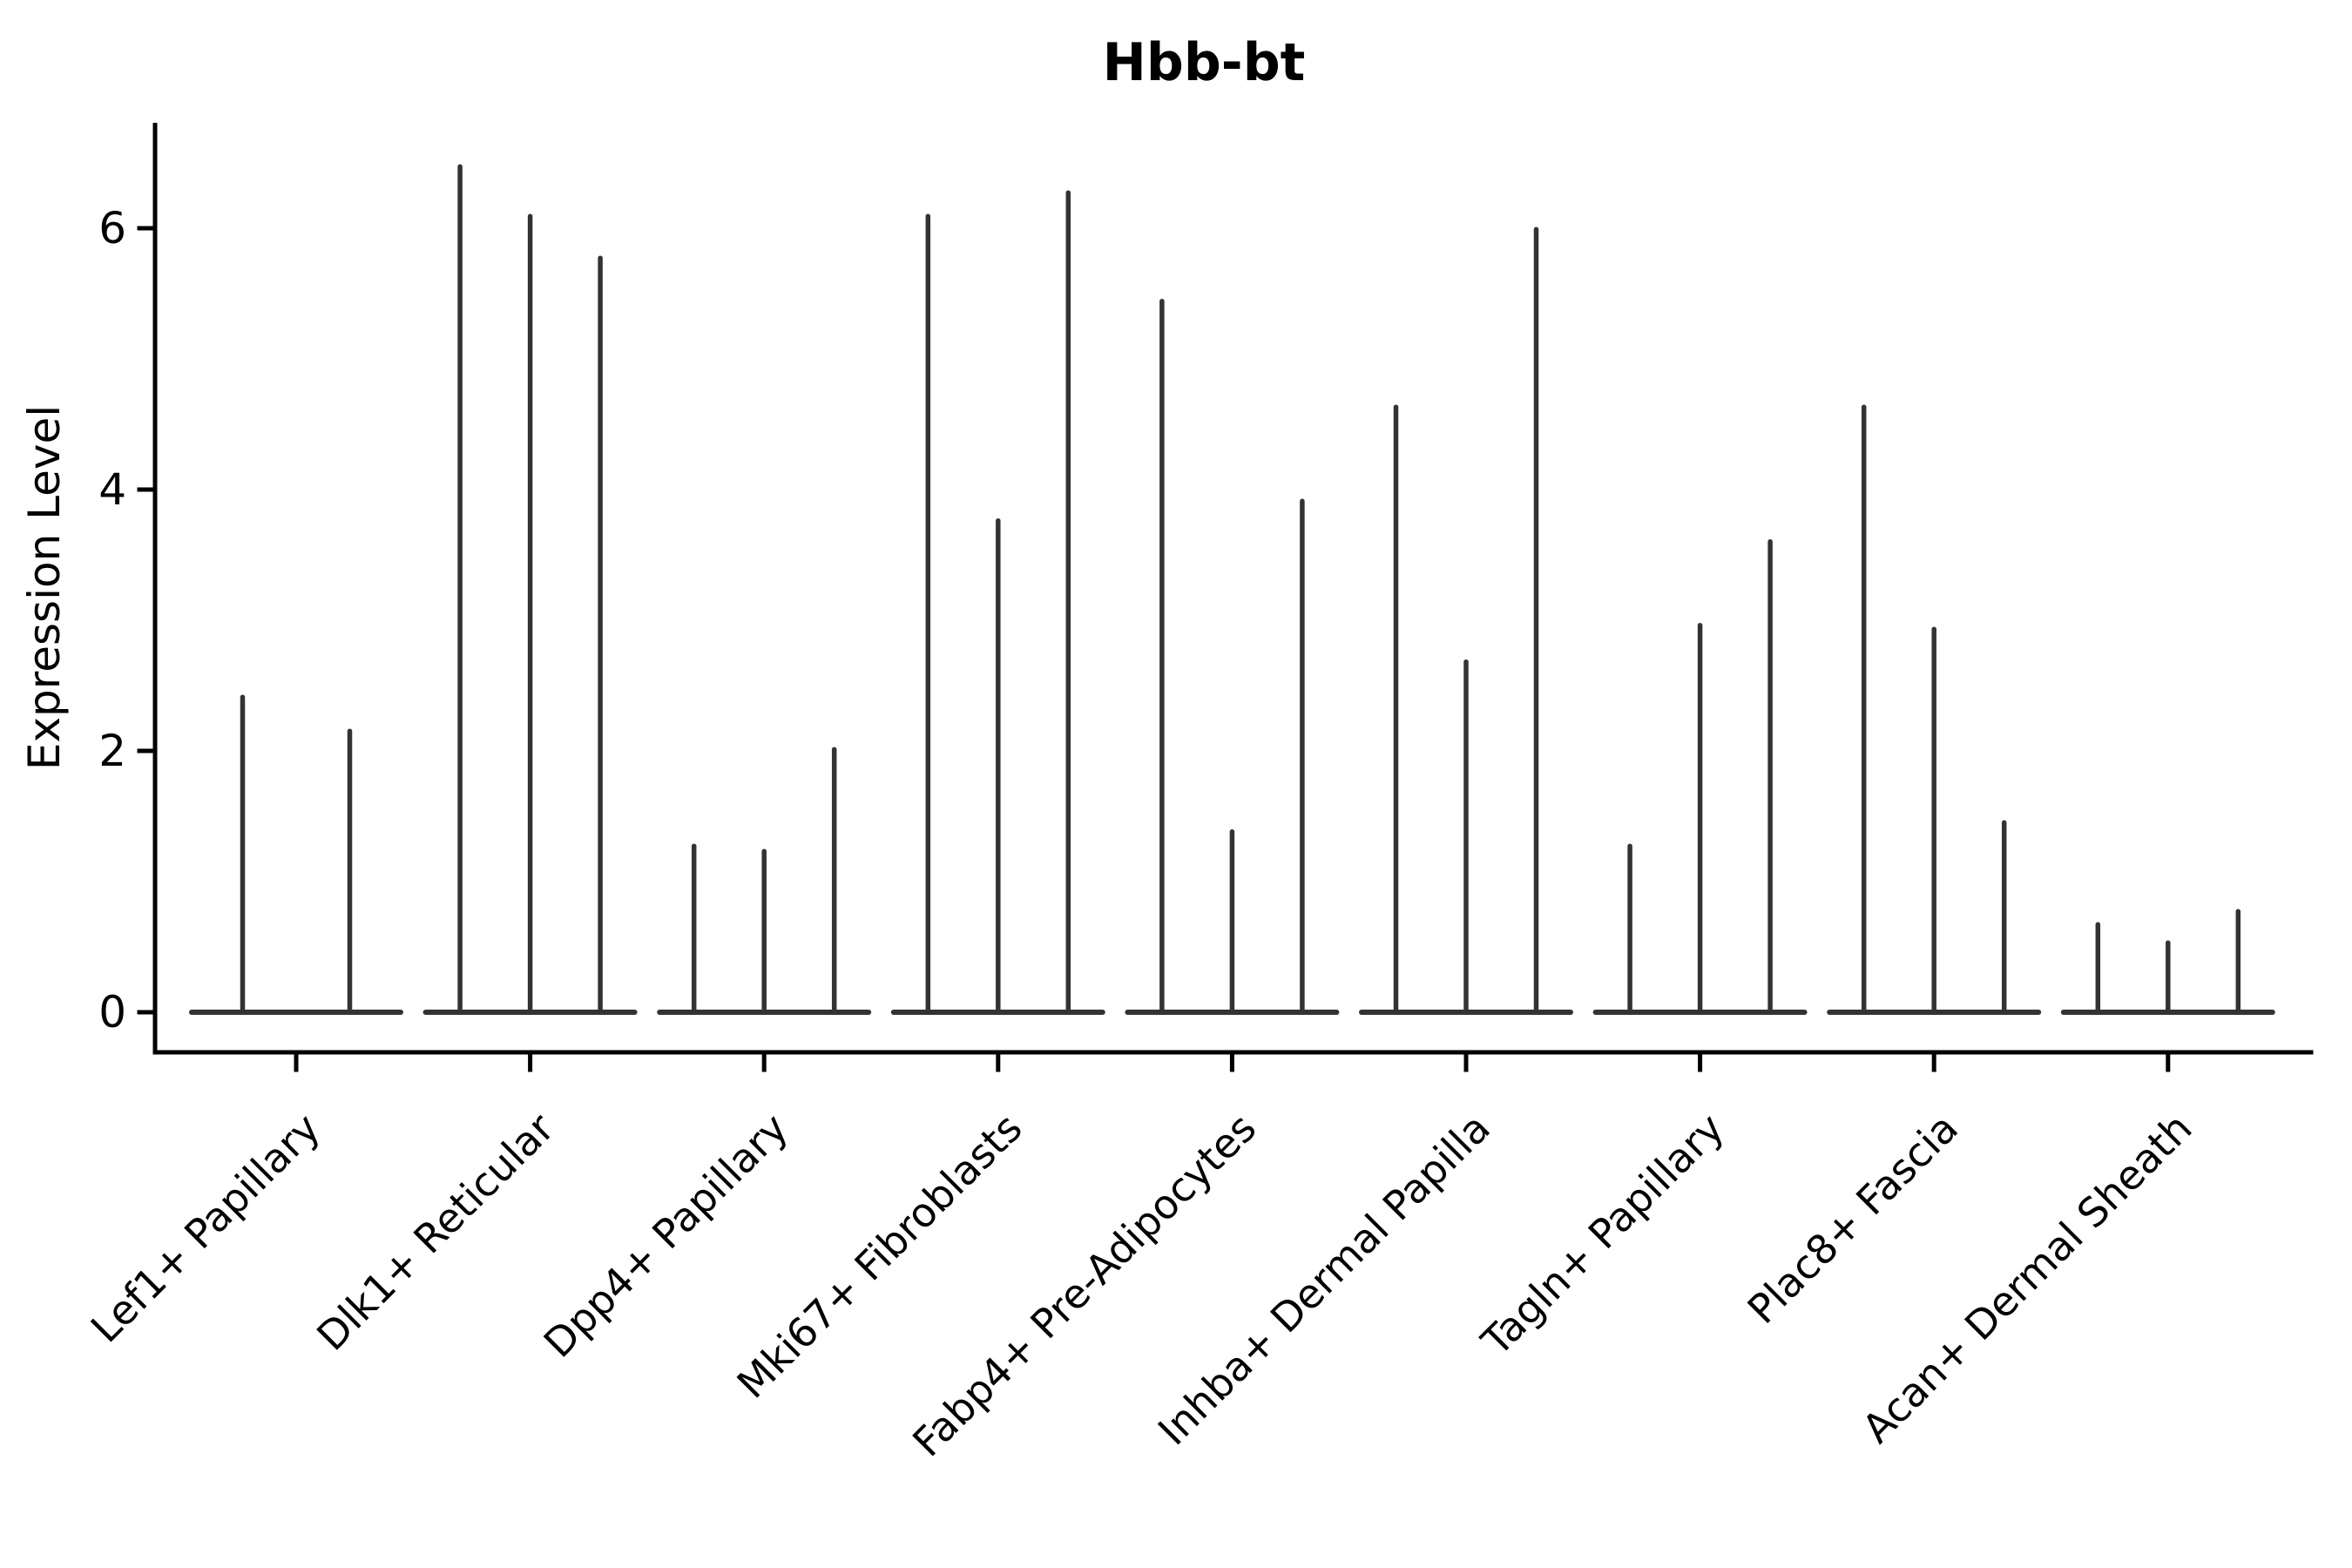 The width and height of the screenshot is (2352, 1568). What do you see at coordinates (1233, 1053) in the screenshot?
I see `x-axis-spine` at bounding box center [1233, 1053].